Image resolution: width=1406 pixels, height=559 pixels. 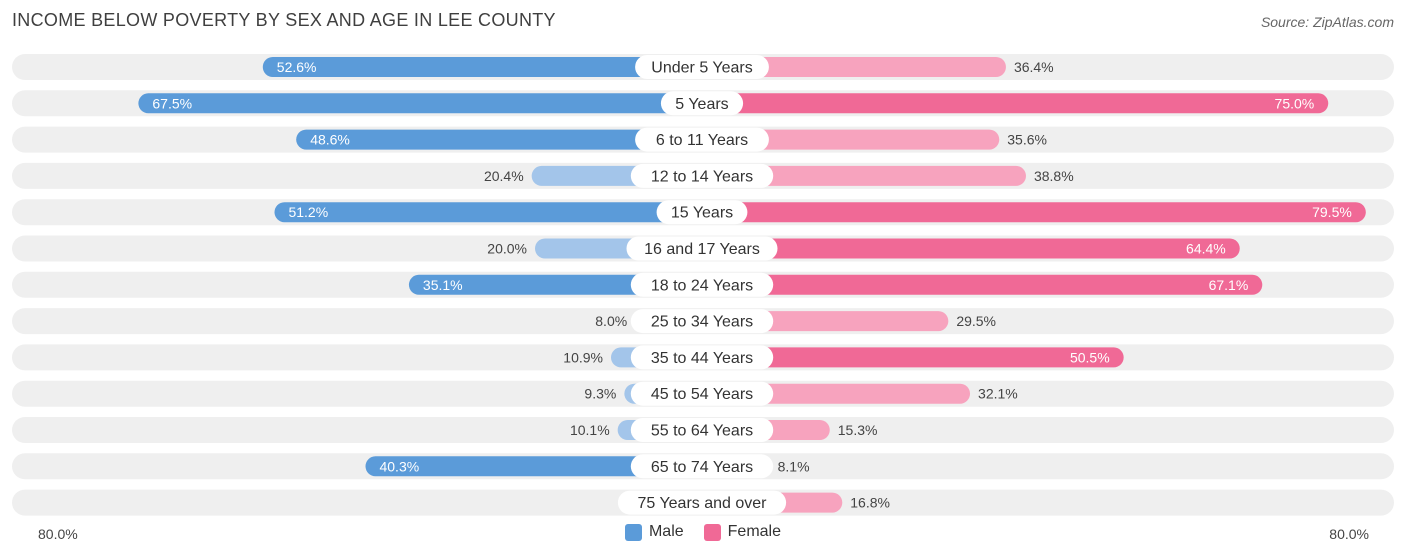 I want to click on category-label: 5 Years, so click(x=701, y=104).